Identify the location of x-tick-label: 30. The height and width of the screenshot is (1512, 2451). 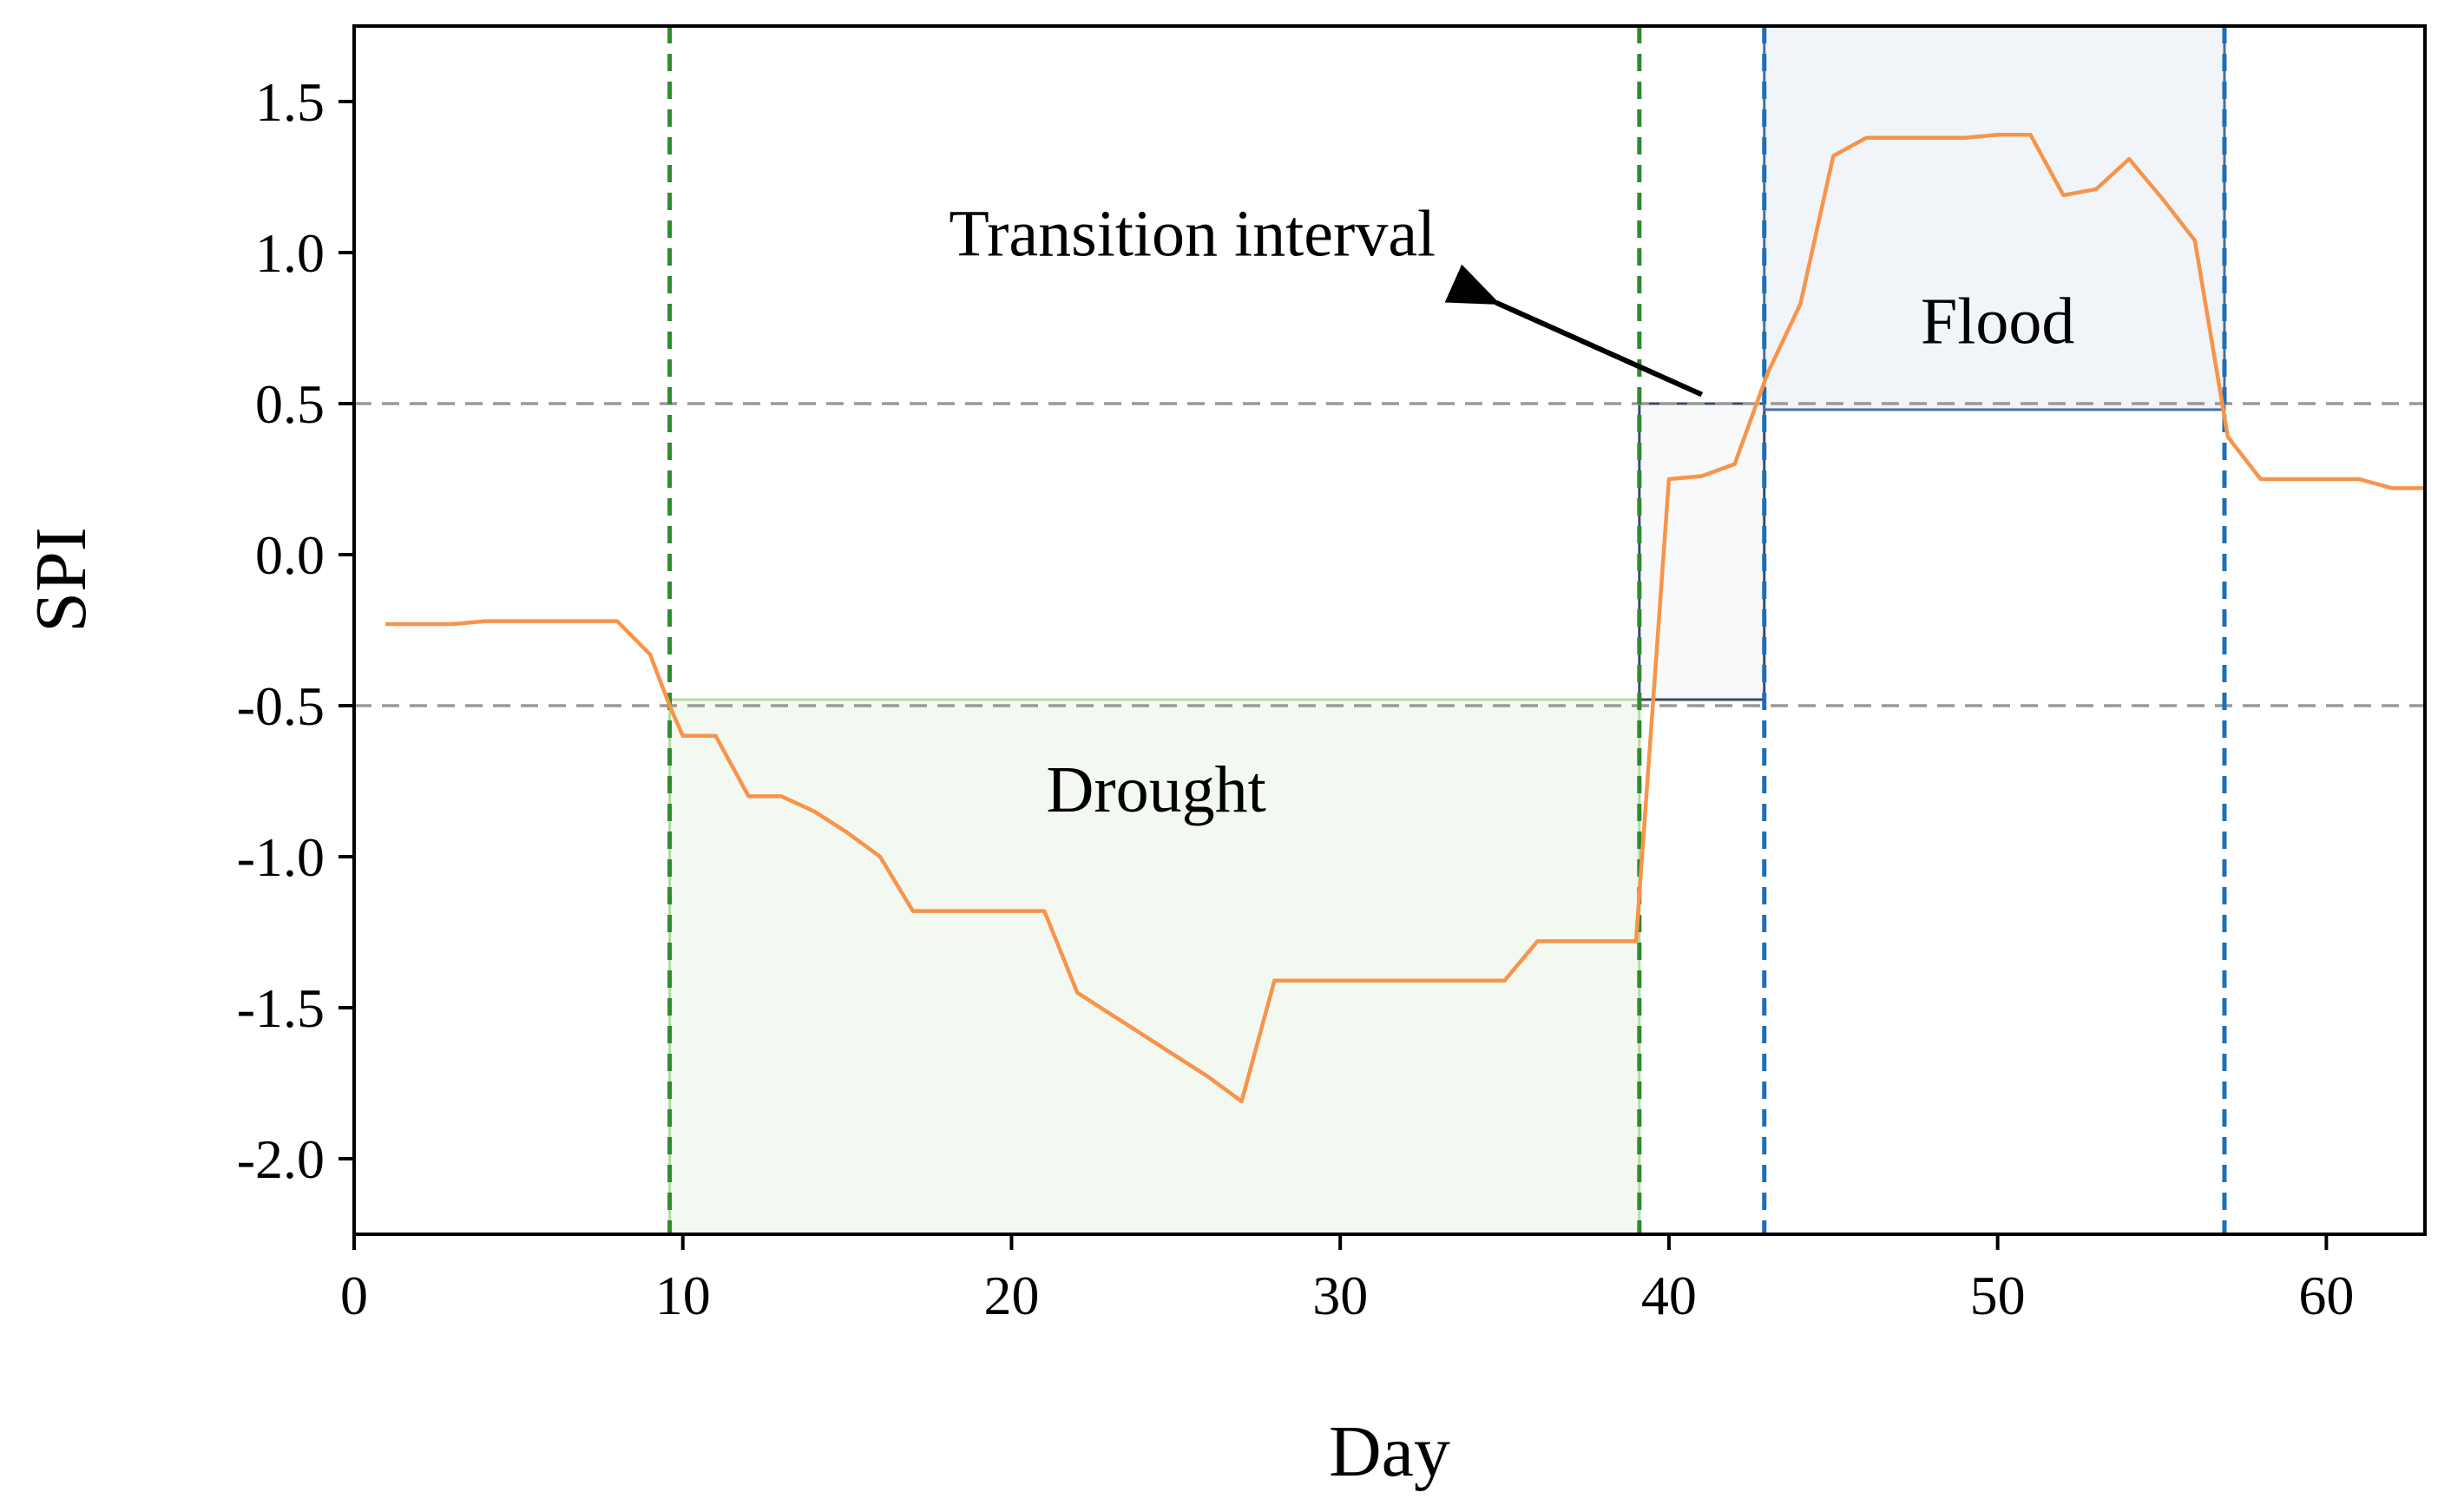
(1340, 1295).